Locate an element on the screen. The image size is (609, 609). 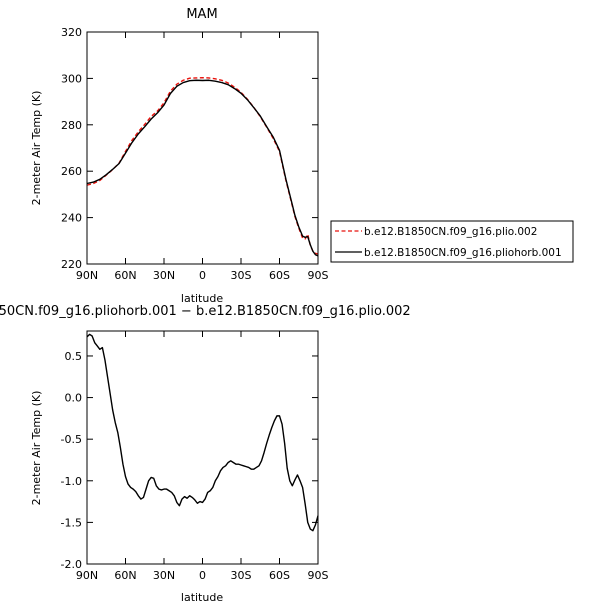
legend-label-plio: b.e12.B1850CN.f09_g16.plio.002 is located at coordinates (450, 232).